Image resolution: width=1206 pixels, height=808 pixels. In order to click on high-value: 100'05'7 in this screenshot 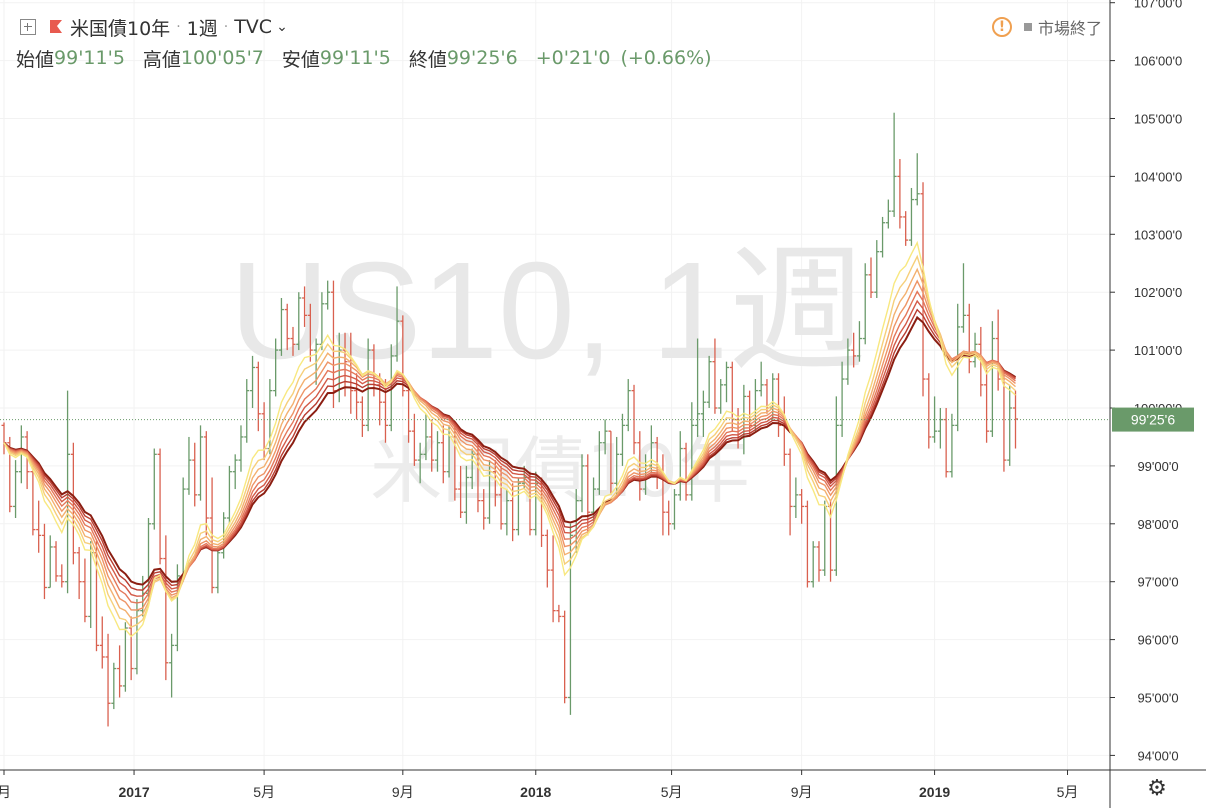, I will do `click(222, 58)`.